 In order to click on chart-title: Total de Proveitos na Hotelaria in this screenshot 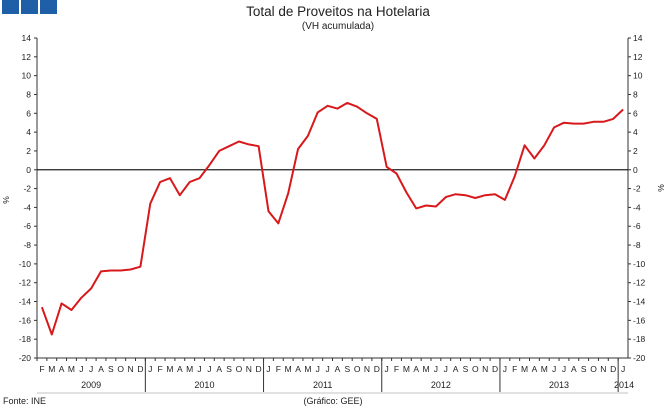, I will do `click(338, 11)`.